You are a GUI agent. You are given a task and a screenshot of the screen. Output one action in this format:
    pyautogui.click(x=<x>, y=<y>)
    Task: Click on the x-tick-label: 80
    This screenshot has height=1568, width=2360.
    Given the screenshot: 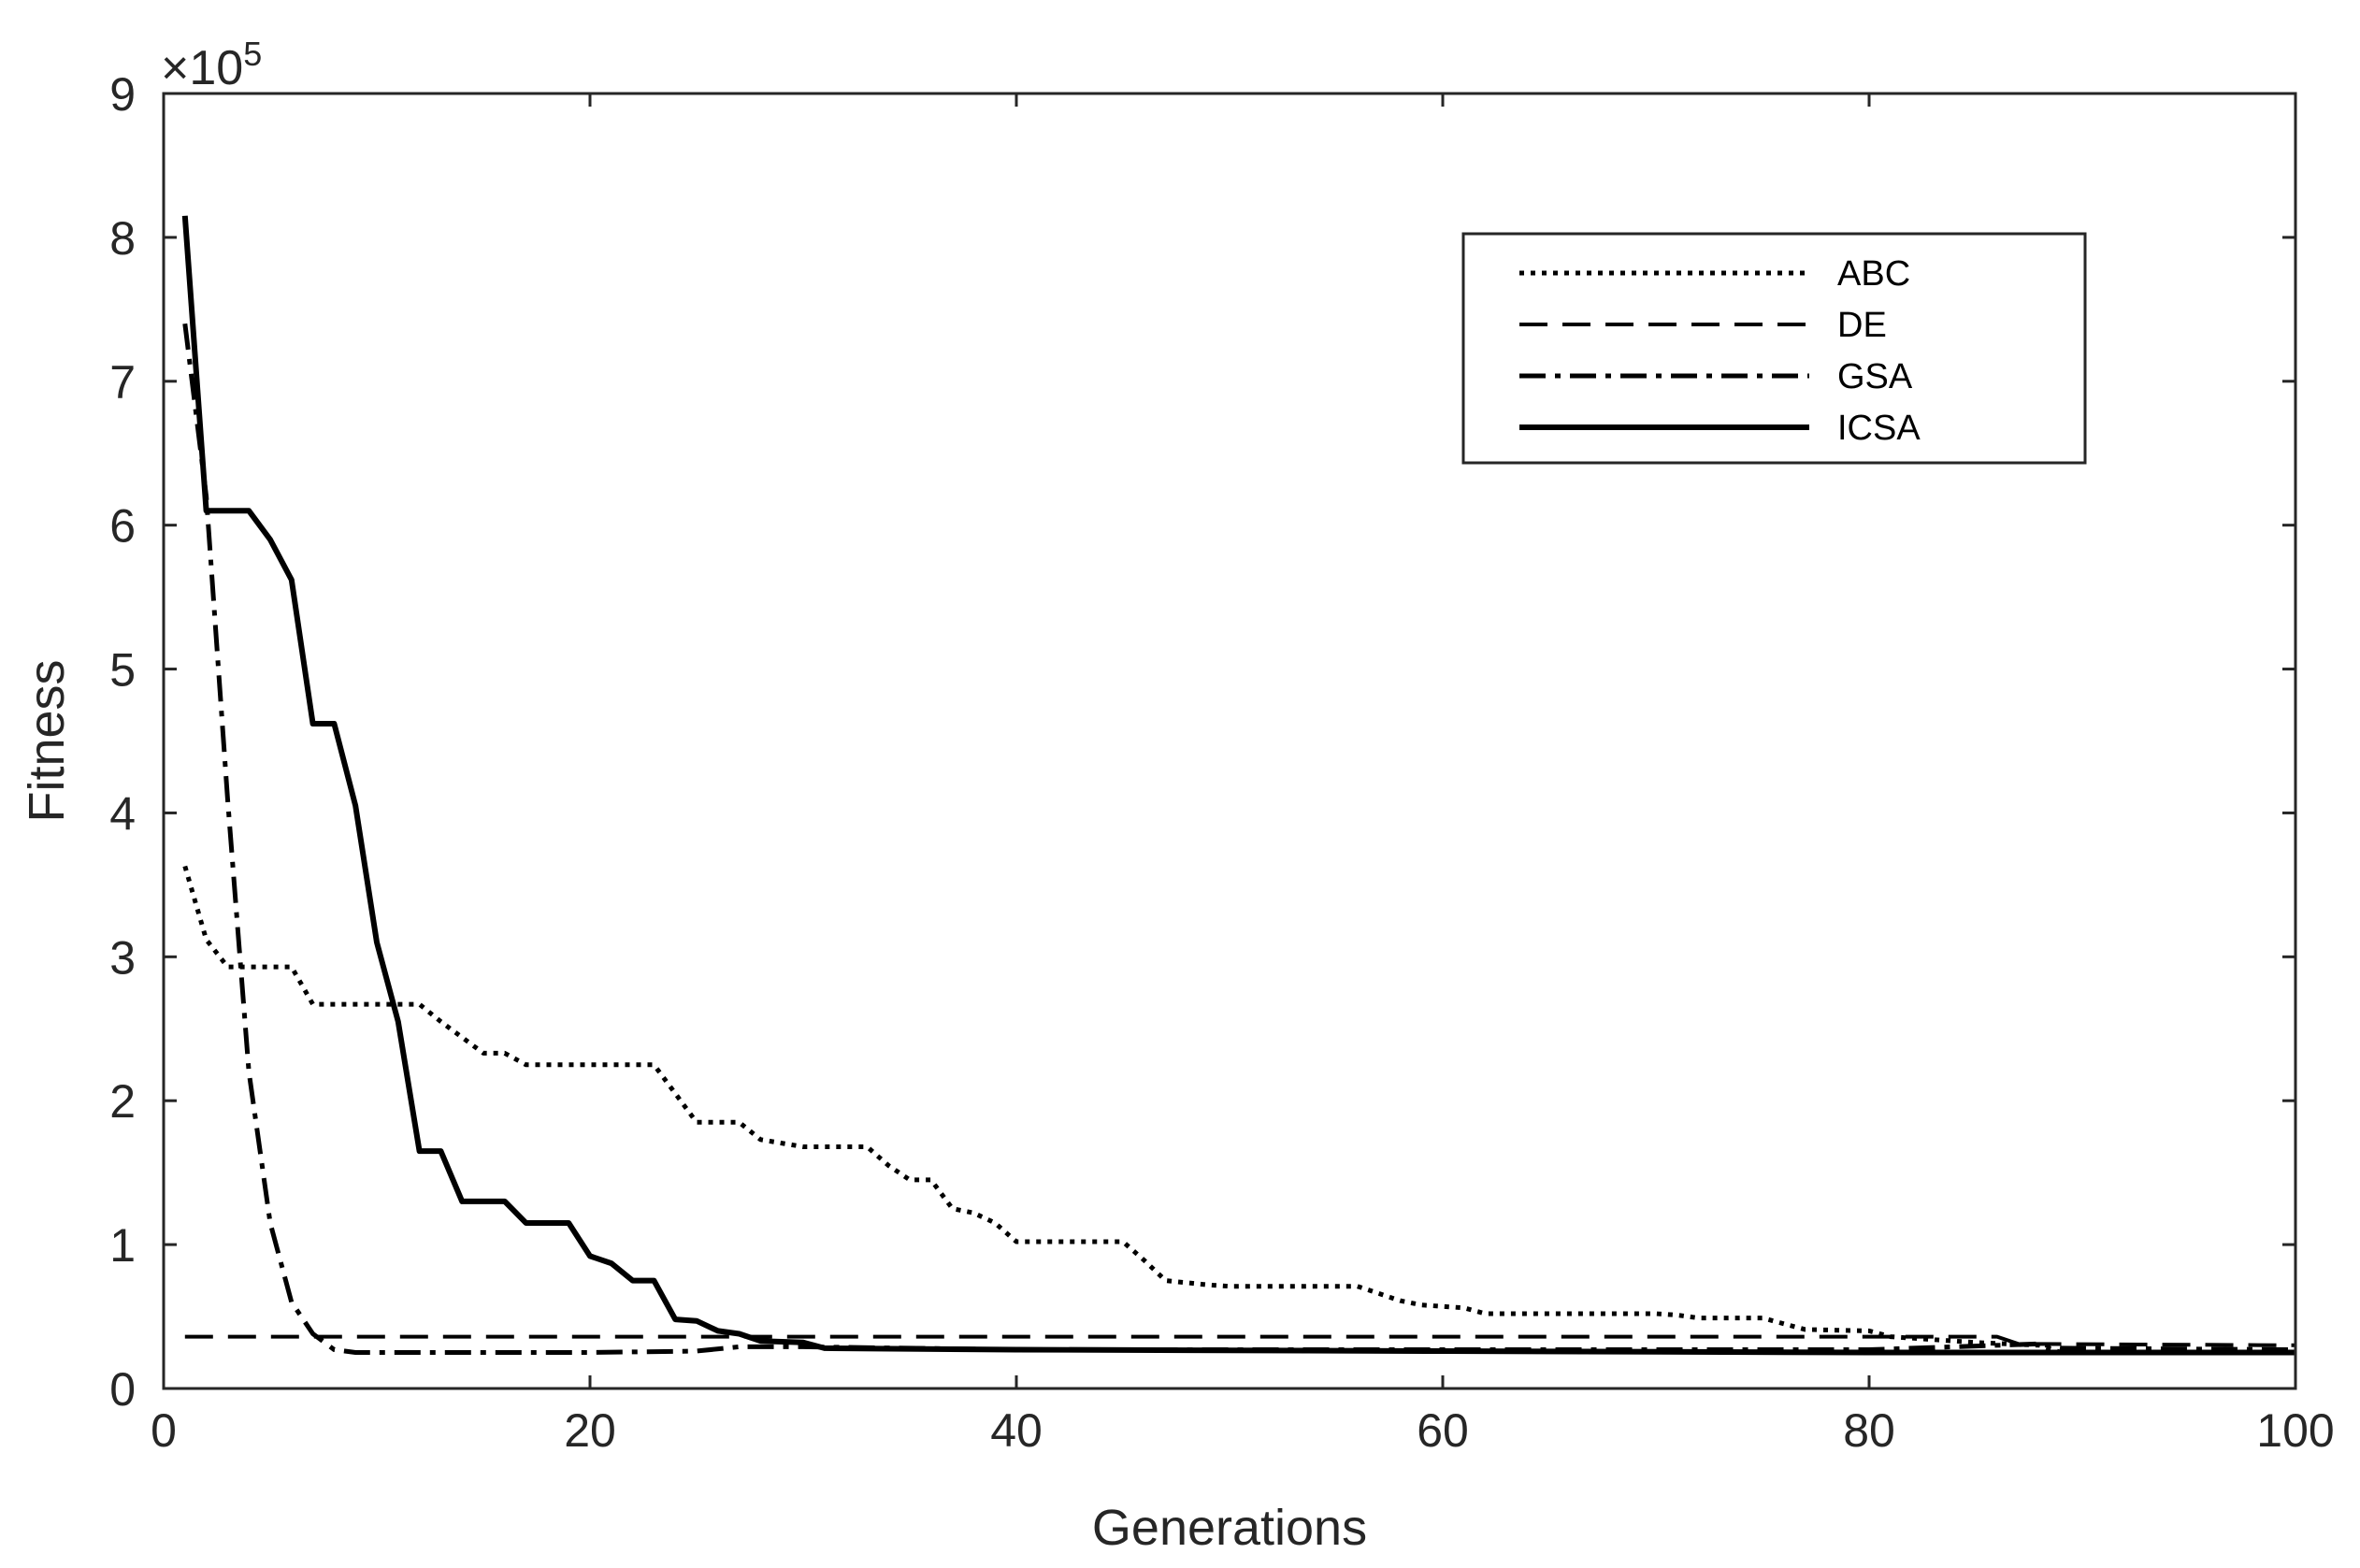 What is the action you would take?
    pyautogui.click(x=1869, y=1430)
    